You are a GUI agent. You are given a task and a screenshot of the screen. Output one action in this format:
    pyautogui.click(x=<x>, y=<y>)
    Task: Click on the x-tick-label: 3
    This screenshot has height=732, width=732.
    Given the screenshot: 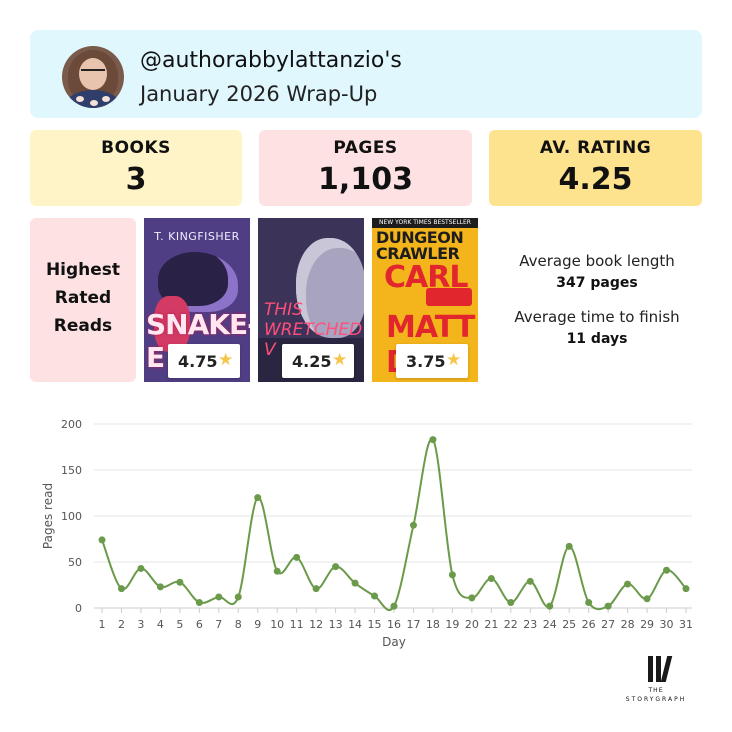 What is the action you would take?
    pyautogui.click(x=140, y=624)
    